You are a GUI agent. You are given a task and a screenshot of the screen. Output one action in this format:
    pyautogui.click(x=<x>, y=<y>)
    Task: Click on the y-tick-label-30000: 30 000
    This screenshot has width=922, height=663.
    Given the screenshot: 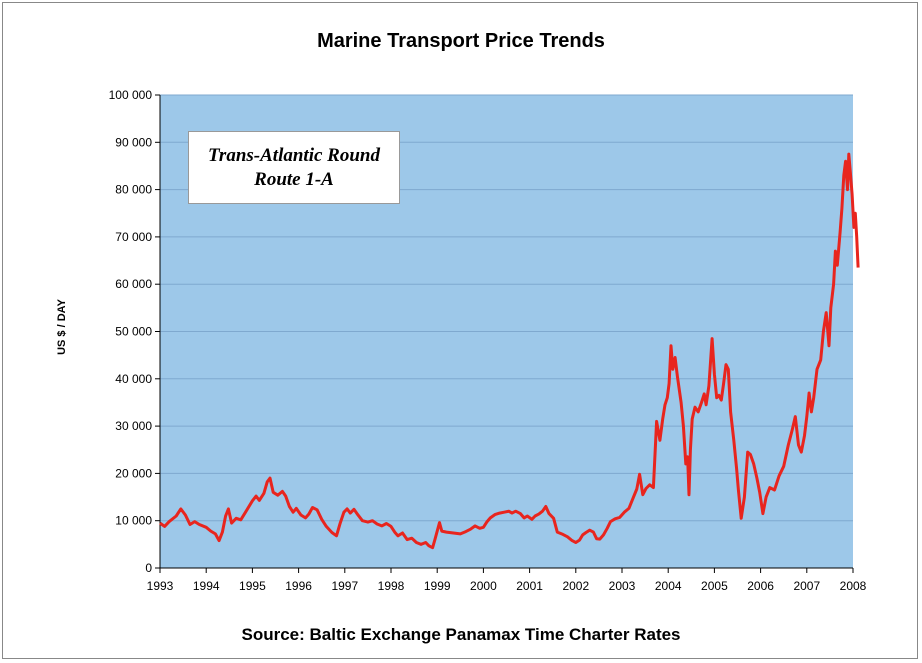 What is the action you would take?
    pyautogui.click(x=133, y=426)
    